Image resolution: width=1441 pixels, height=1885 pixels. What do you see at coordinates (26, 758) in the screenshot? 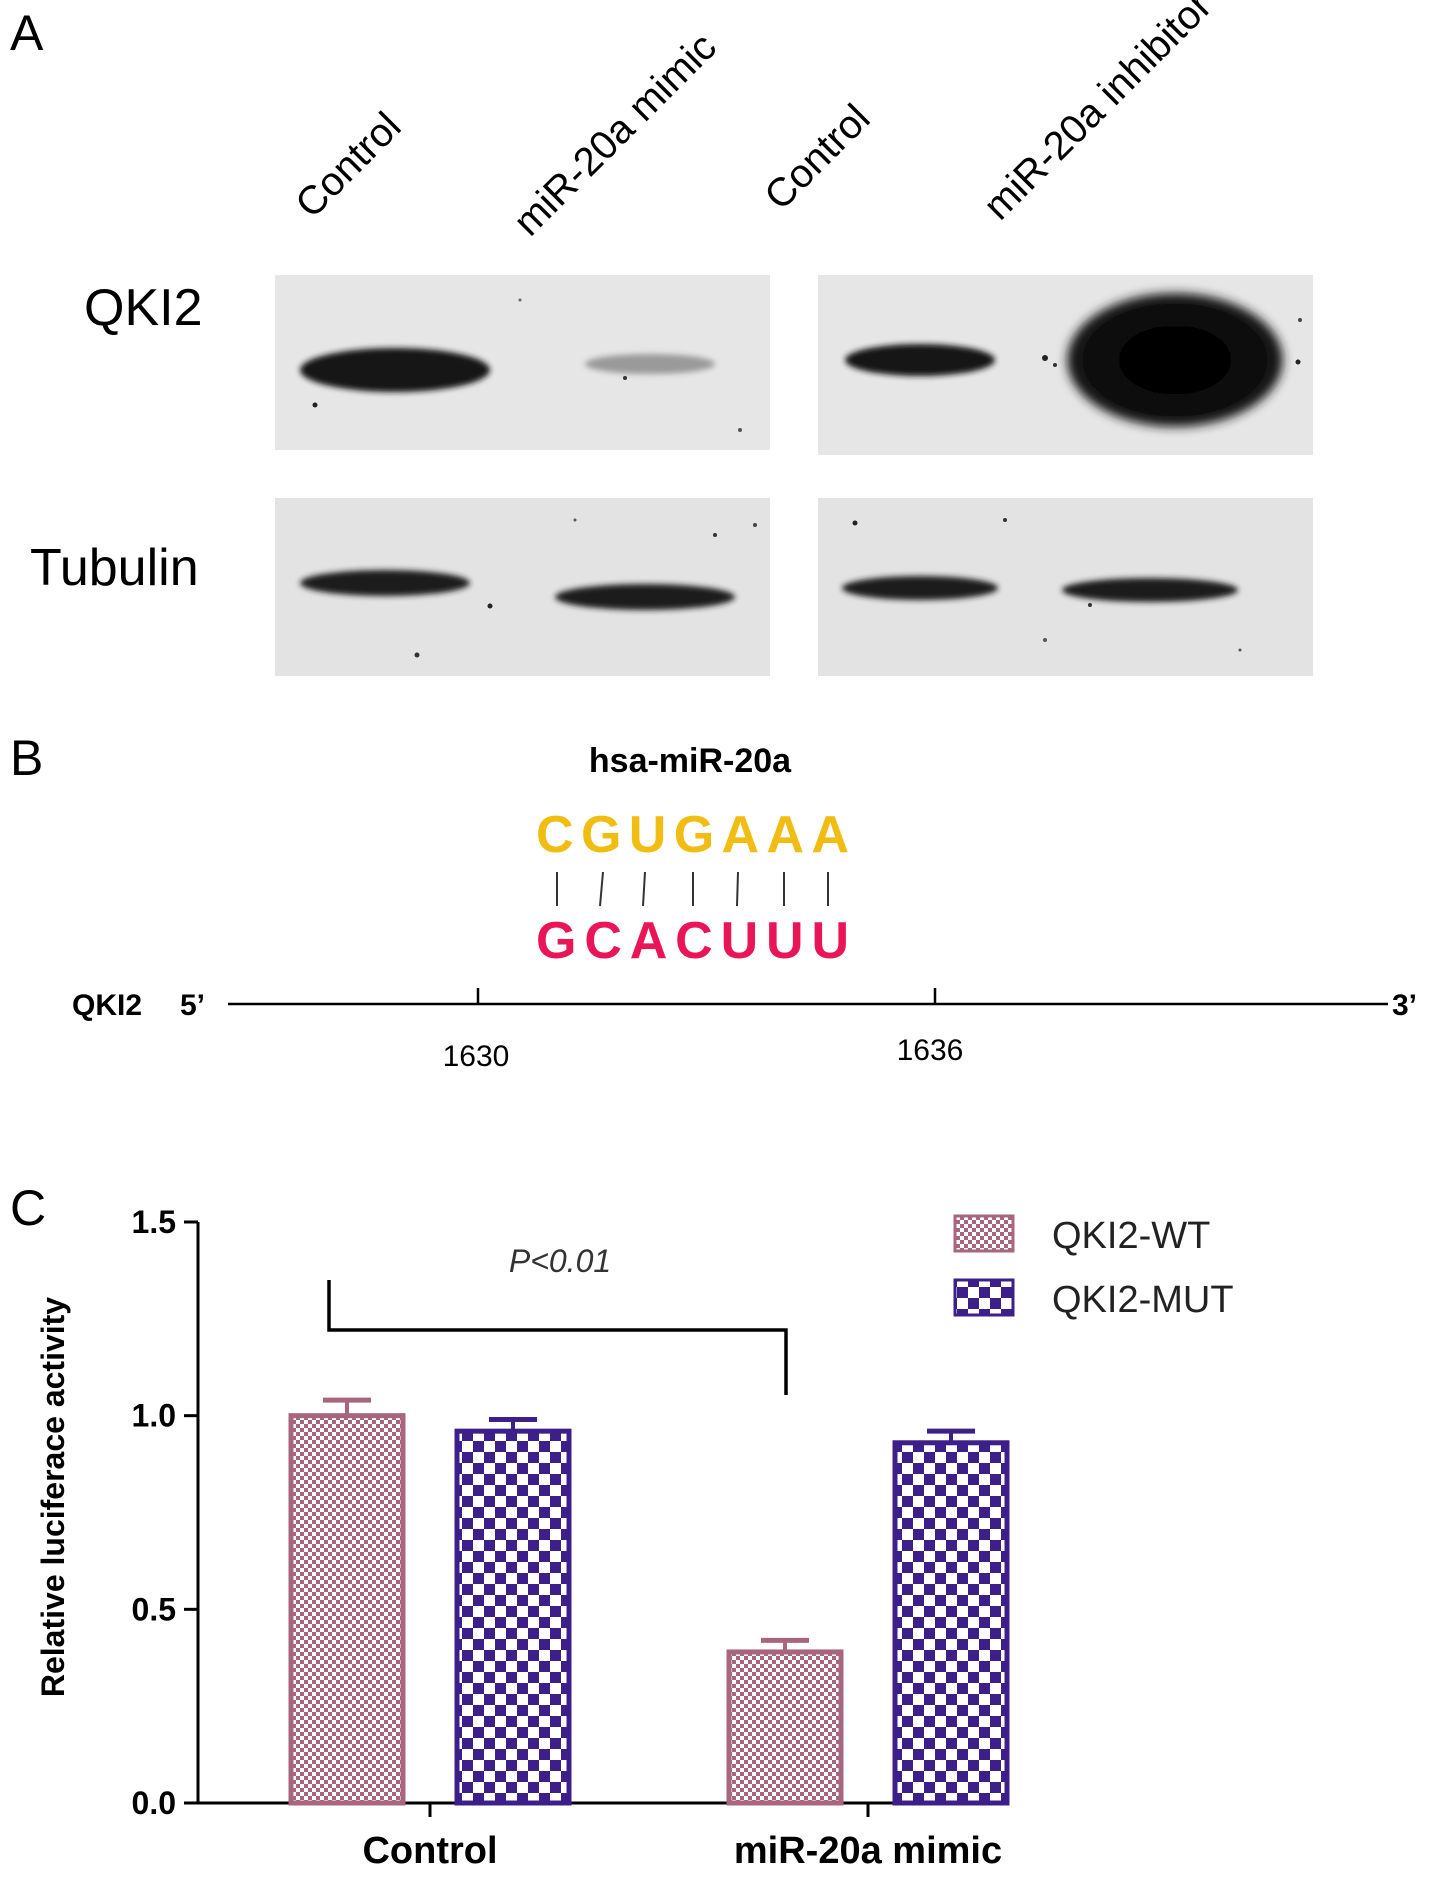
I see `panel-b-letter: B` at bounding box center [26, 758].